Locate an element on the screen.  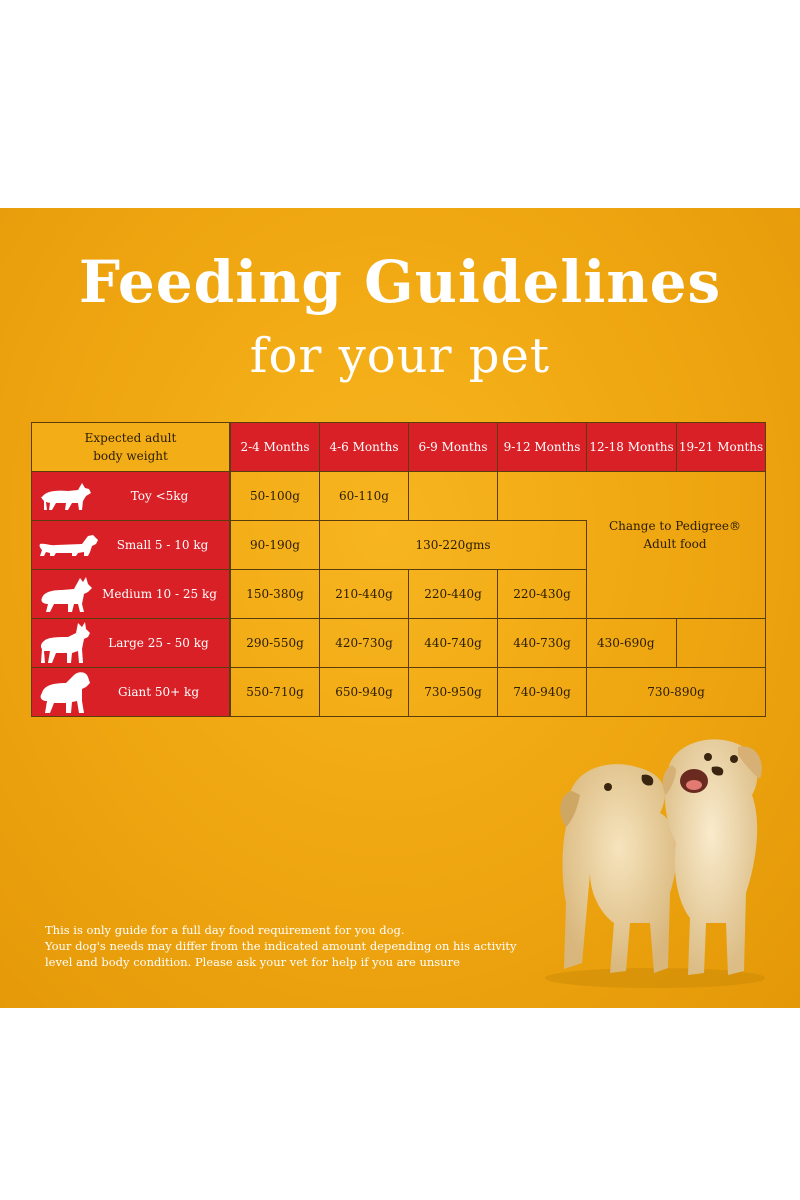
change-note-line-2: Adult food is located at coordinates (675, 544).